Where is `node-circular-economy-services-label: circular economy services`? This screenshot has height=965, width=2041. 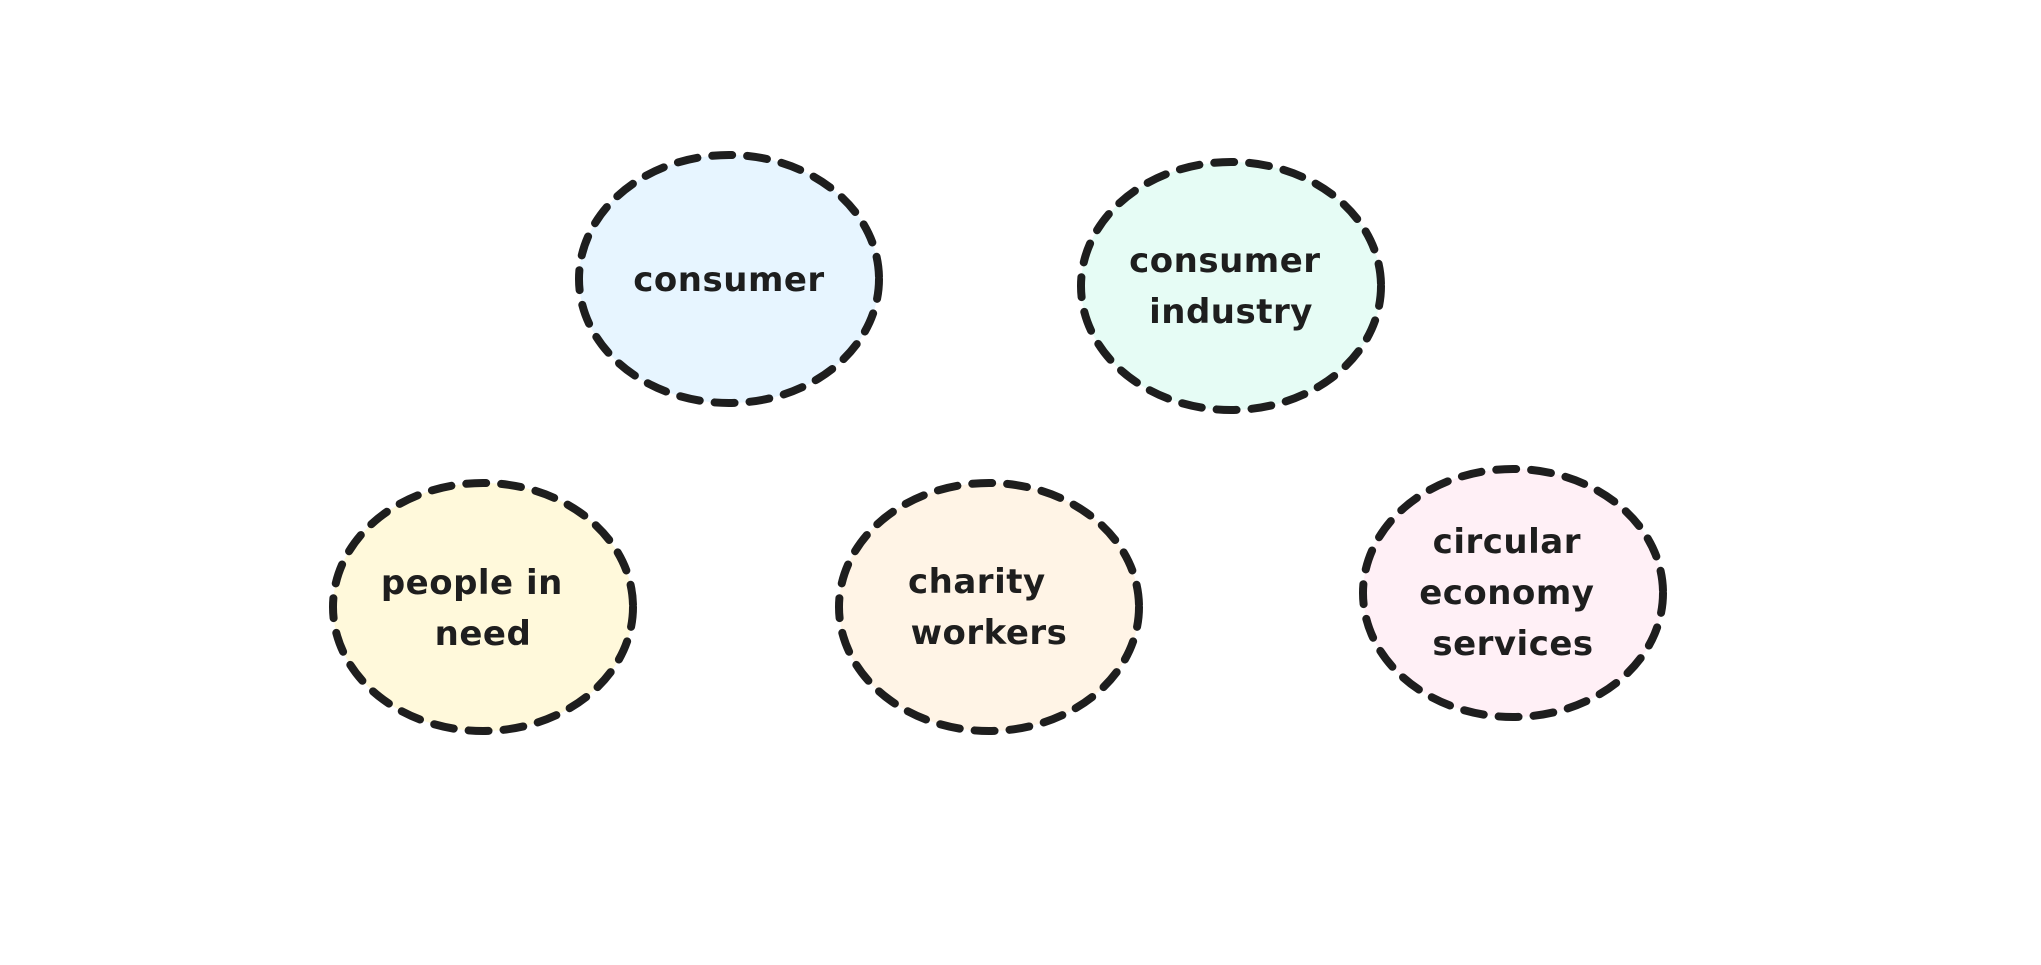
node-circular-economy-services-label: circular economy services is located at coordinates (1513, 593).